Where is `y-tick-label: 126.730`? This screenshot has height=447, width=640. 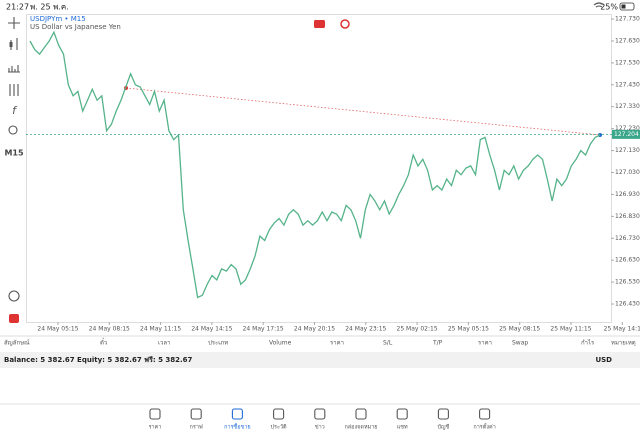 y-tick-label: 126.730 is located at coordinates (627, 238).